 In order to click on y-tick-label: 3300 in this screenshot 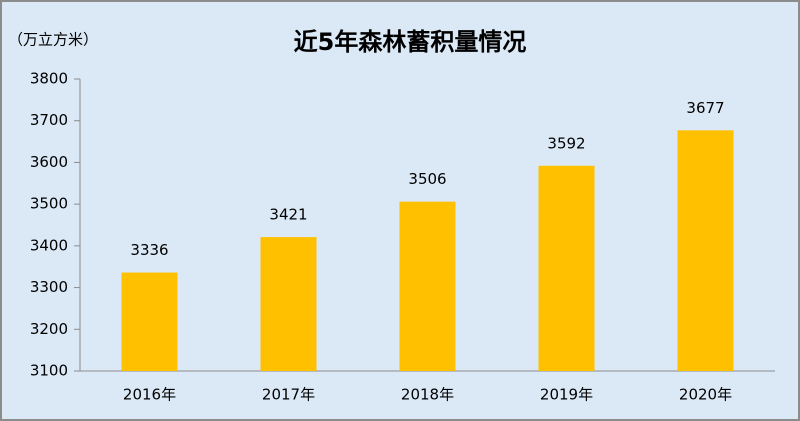, I will do `click(49, 287)`.